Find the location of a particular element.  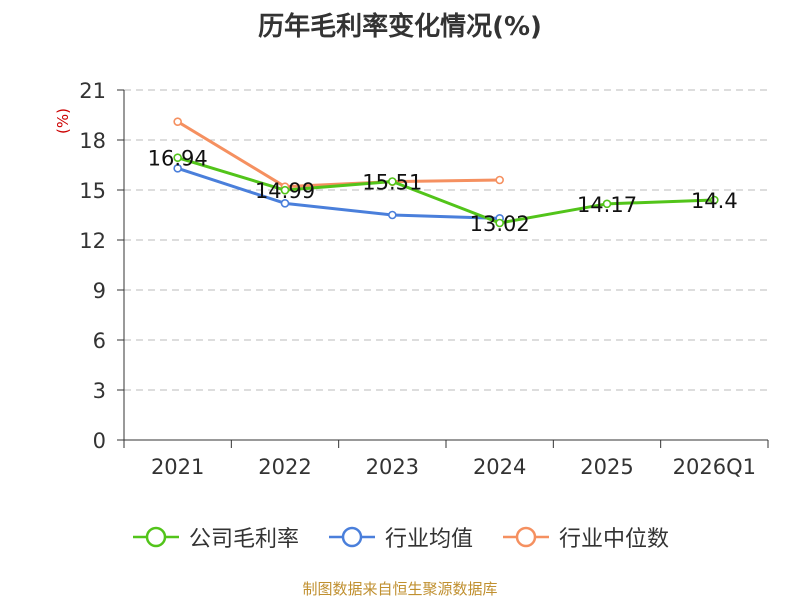

x-tick-label: 2022 is located at coordinates (284, 467).